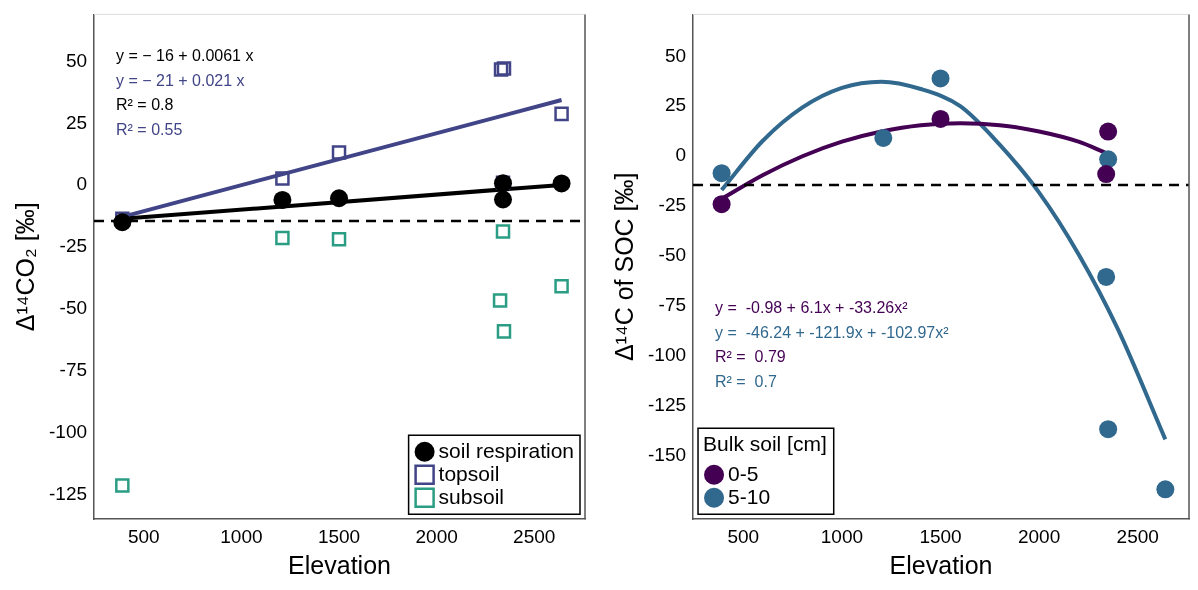 The height and width of the screenshot is (590, 1198). I want to click on legend-label: topsoil, so click(469, 474).